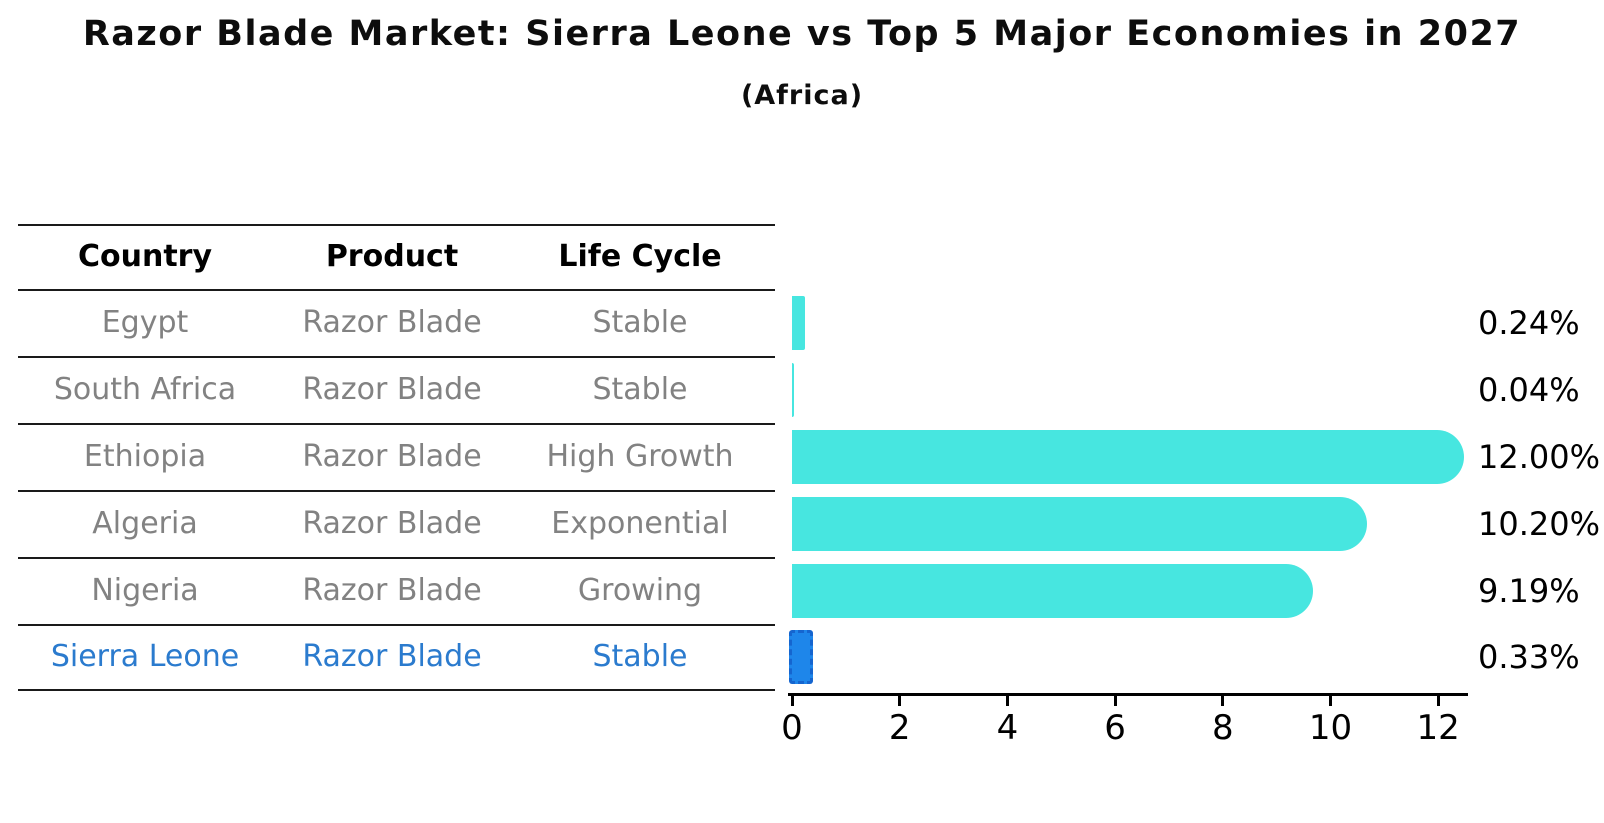 This screenshot has height=823, width=1604. I want to click on value-label-nigeria: 9.19%, so click(1529, 590).